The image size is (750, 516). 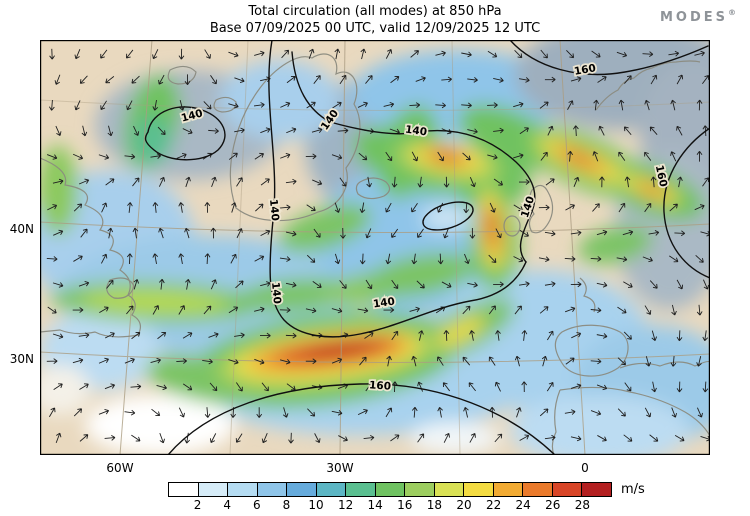 What do you see at coordinates (256, 505) in the screenshot?
I see `colorbar-tick: 6` at bounding box center [256, 505].